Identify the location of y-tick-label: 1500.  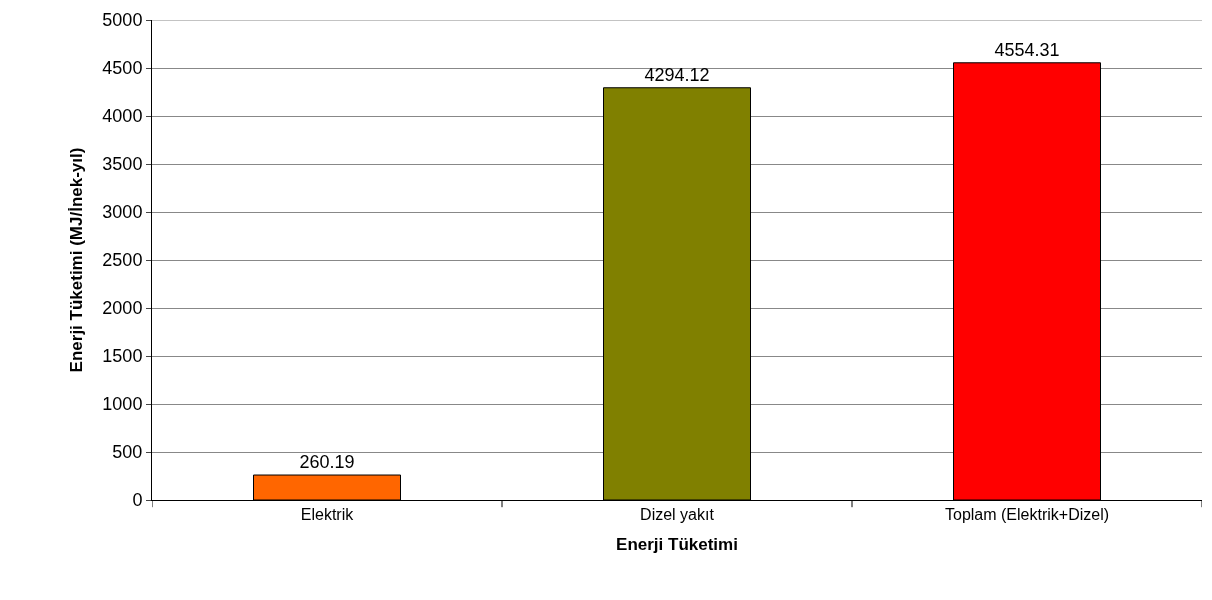
(122, 356).